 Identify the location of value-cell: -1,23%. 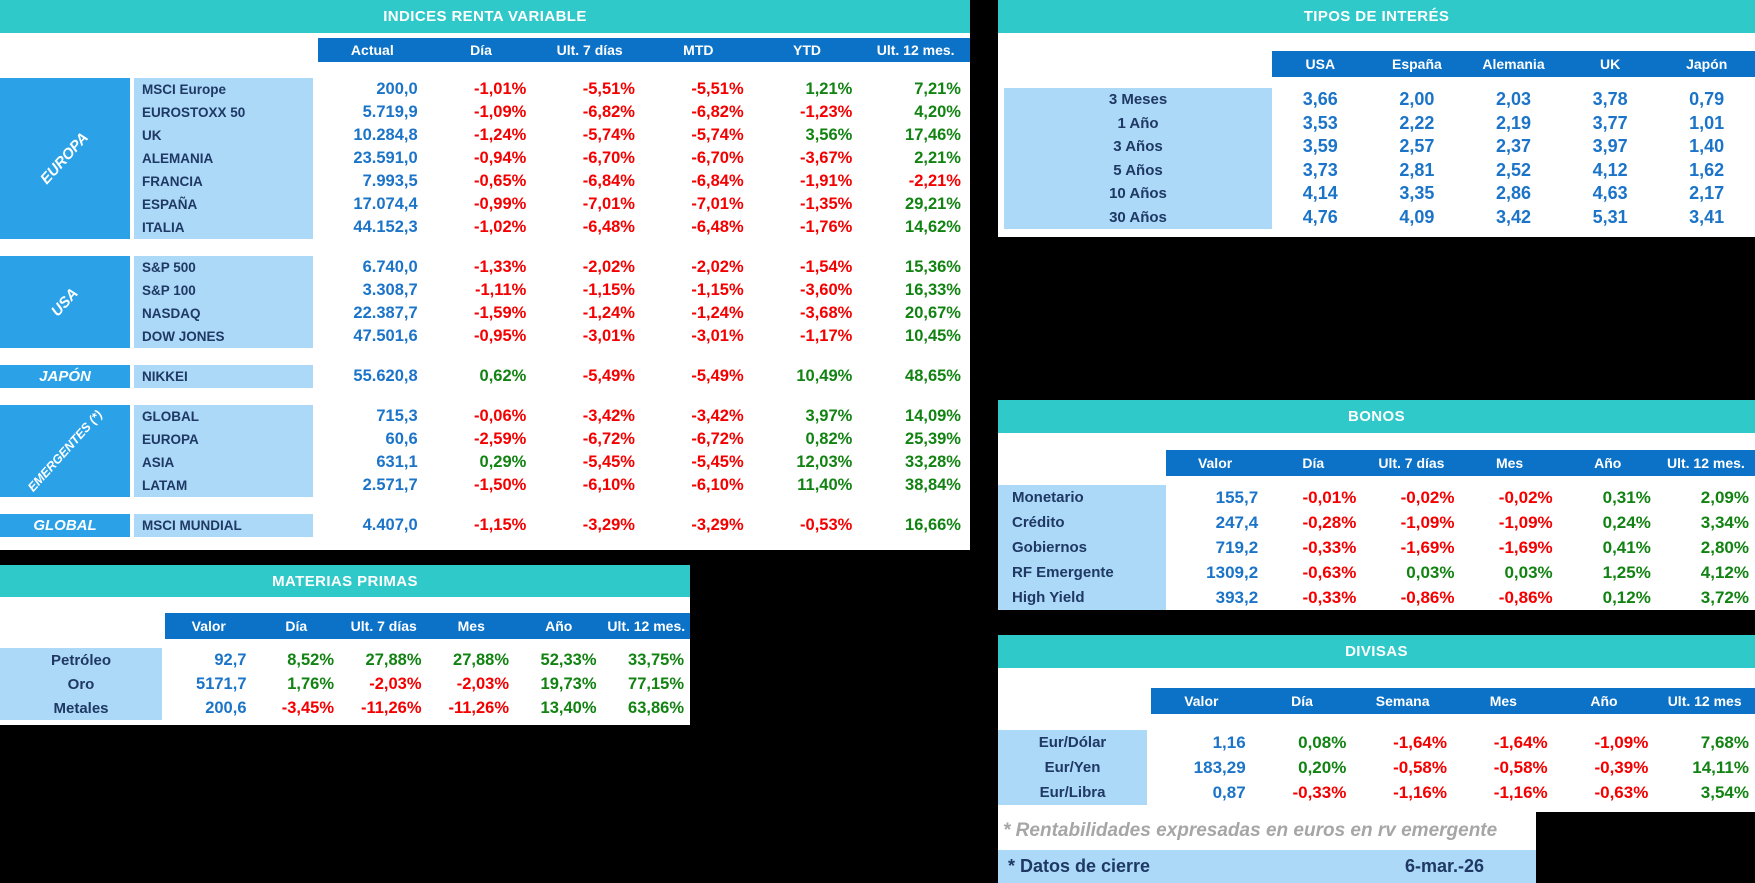
(826, 112).